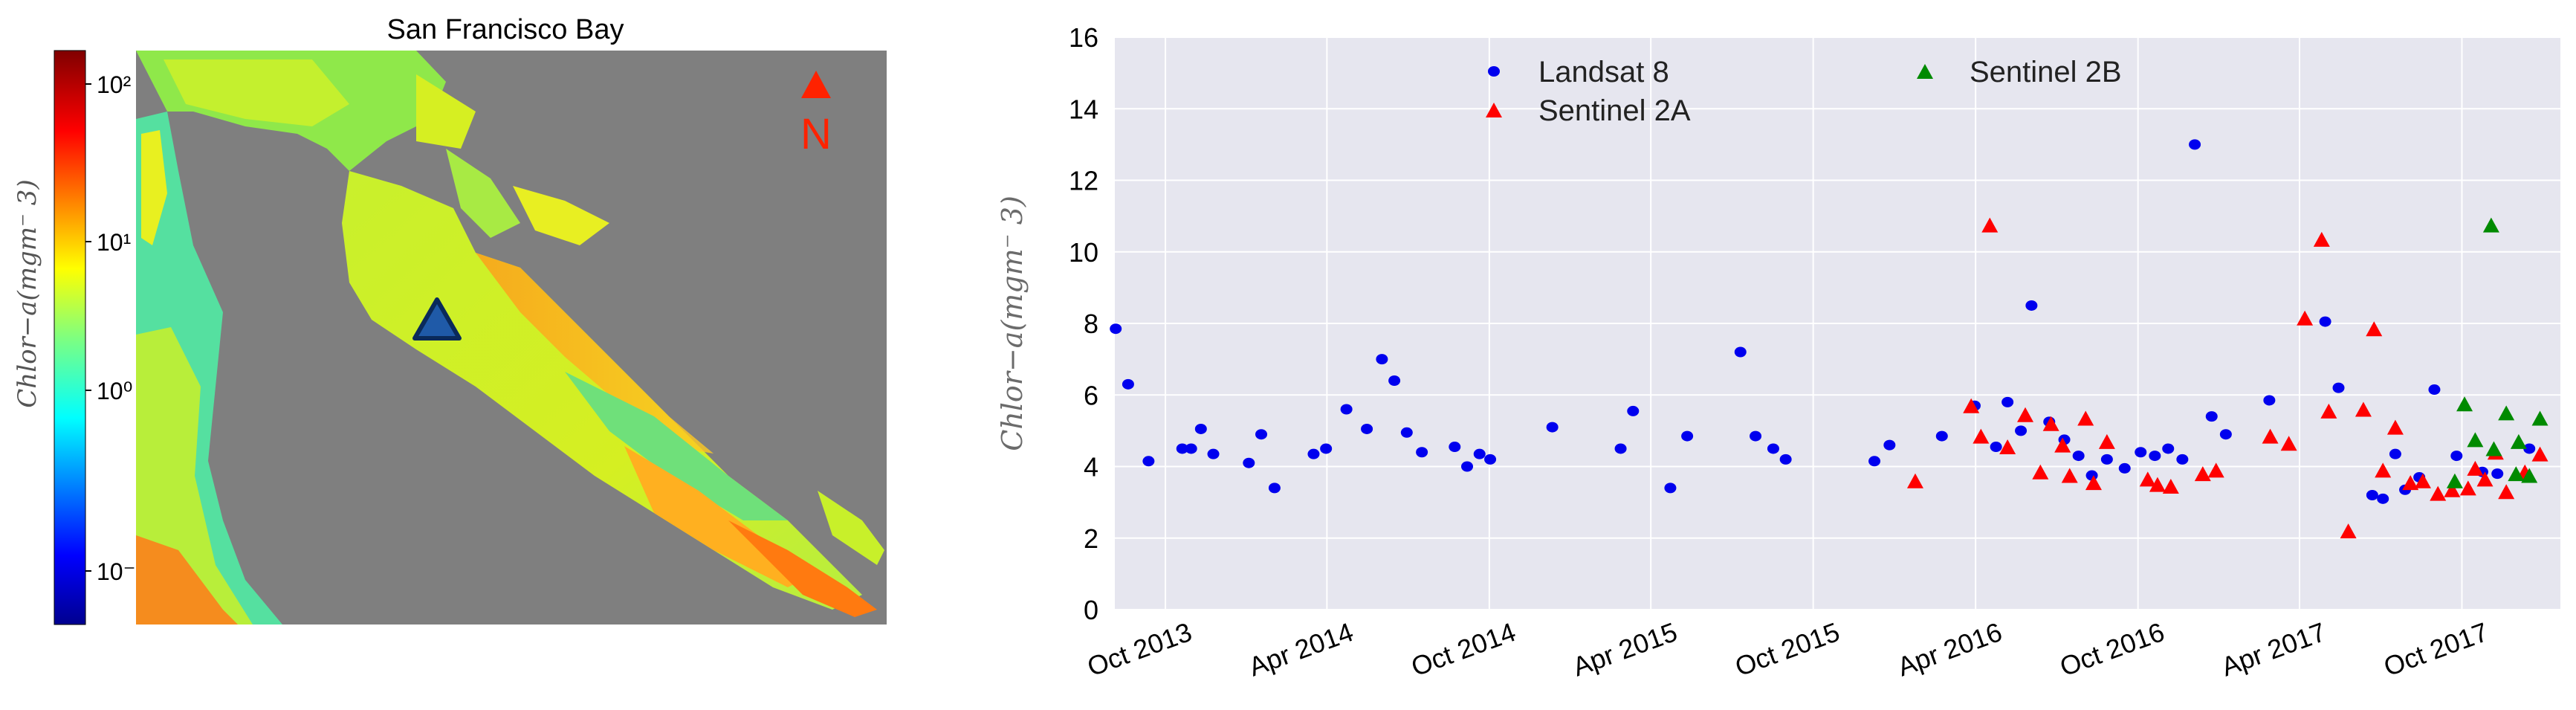  Describe the element at coordinates (114, 84) in the screenshot. I see `colorbar-tick-label: 10²` at that location.